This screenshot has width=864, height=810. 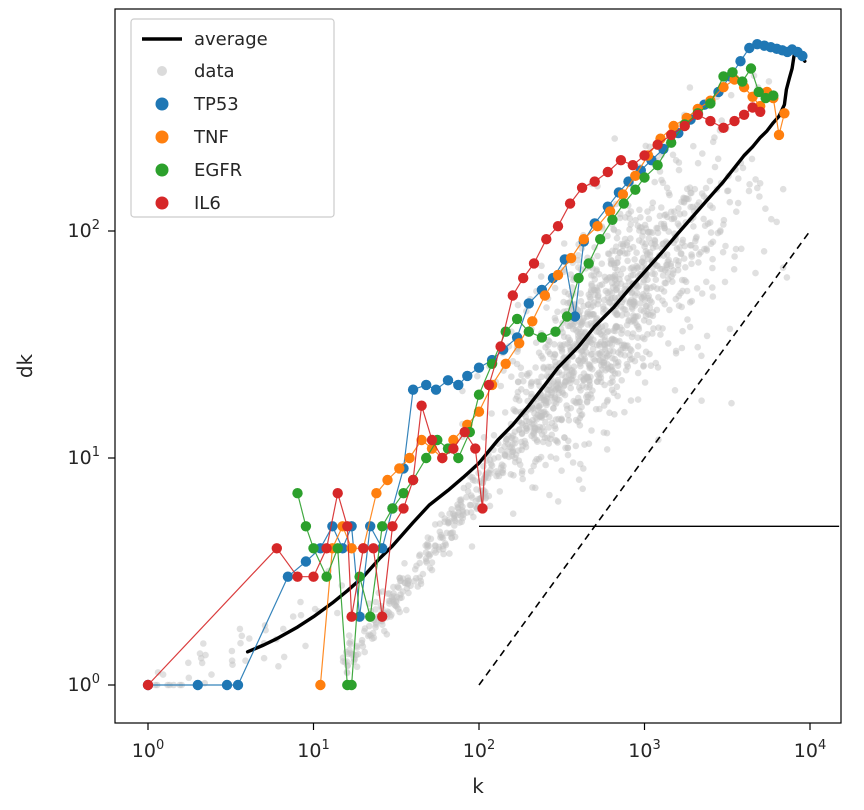 I want to click on y-tick-label: 101, so click(x=84, y=457).